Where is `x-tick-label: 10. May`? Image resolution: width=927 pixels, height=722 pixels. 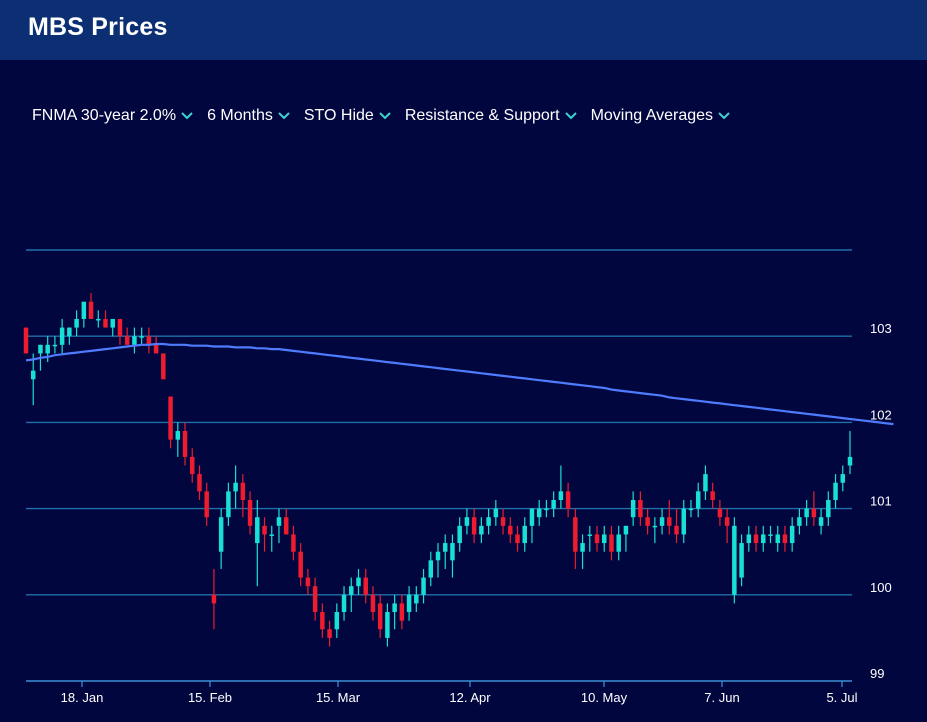 x-tick-label: 10. May is located at coordinates (604, 697).